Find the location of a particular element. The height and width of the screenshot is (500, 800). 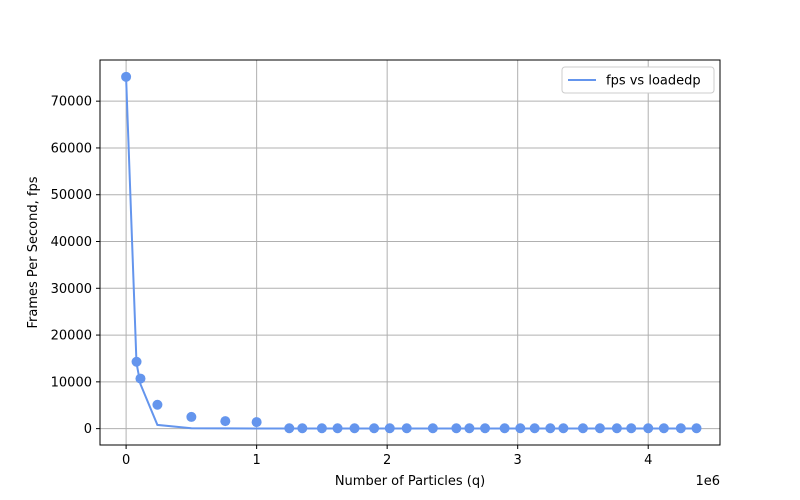

y-tick-label: 40000 is located at coordinates (71, 242).